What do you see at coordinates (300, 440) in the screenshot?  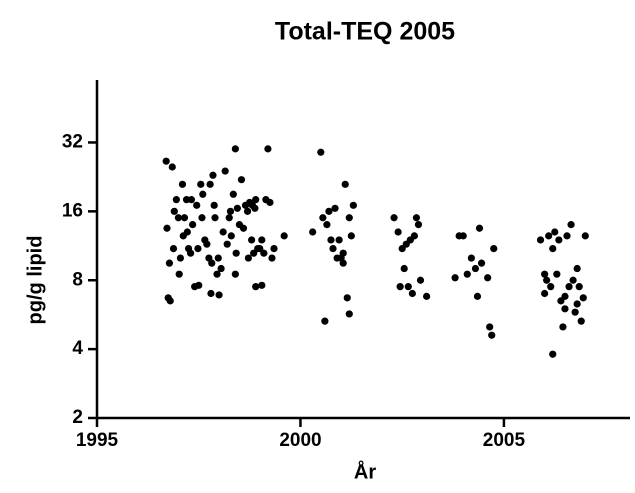 I see `x-tick-label: 2000` at bounding box center [300, 440].